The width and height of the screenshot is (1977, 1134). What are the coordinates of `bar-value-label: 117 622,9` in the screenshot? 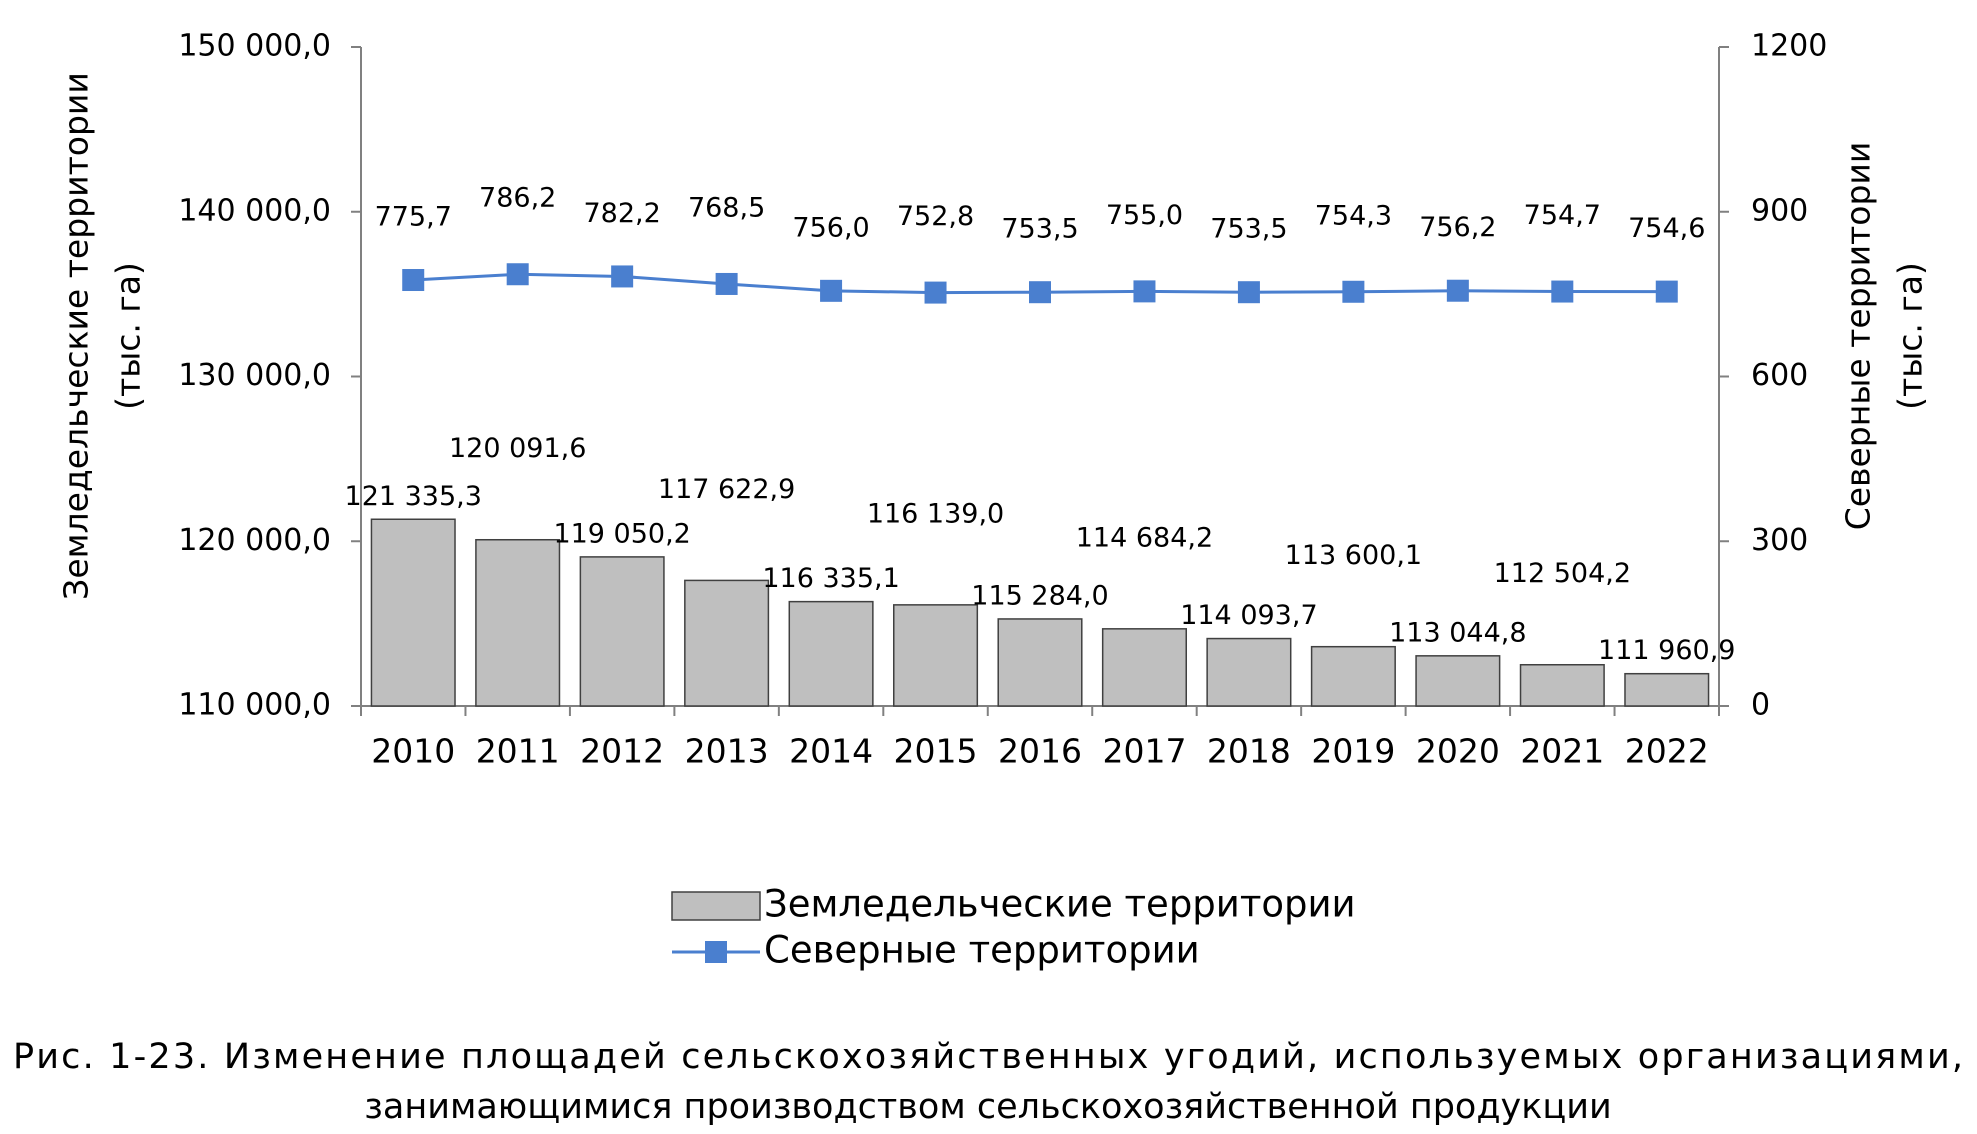 It's located at (726, 489).